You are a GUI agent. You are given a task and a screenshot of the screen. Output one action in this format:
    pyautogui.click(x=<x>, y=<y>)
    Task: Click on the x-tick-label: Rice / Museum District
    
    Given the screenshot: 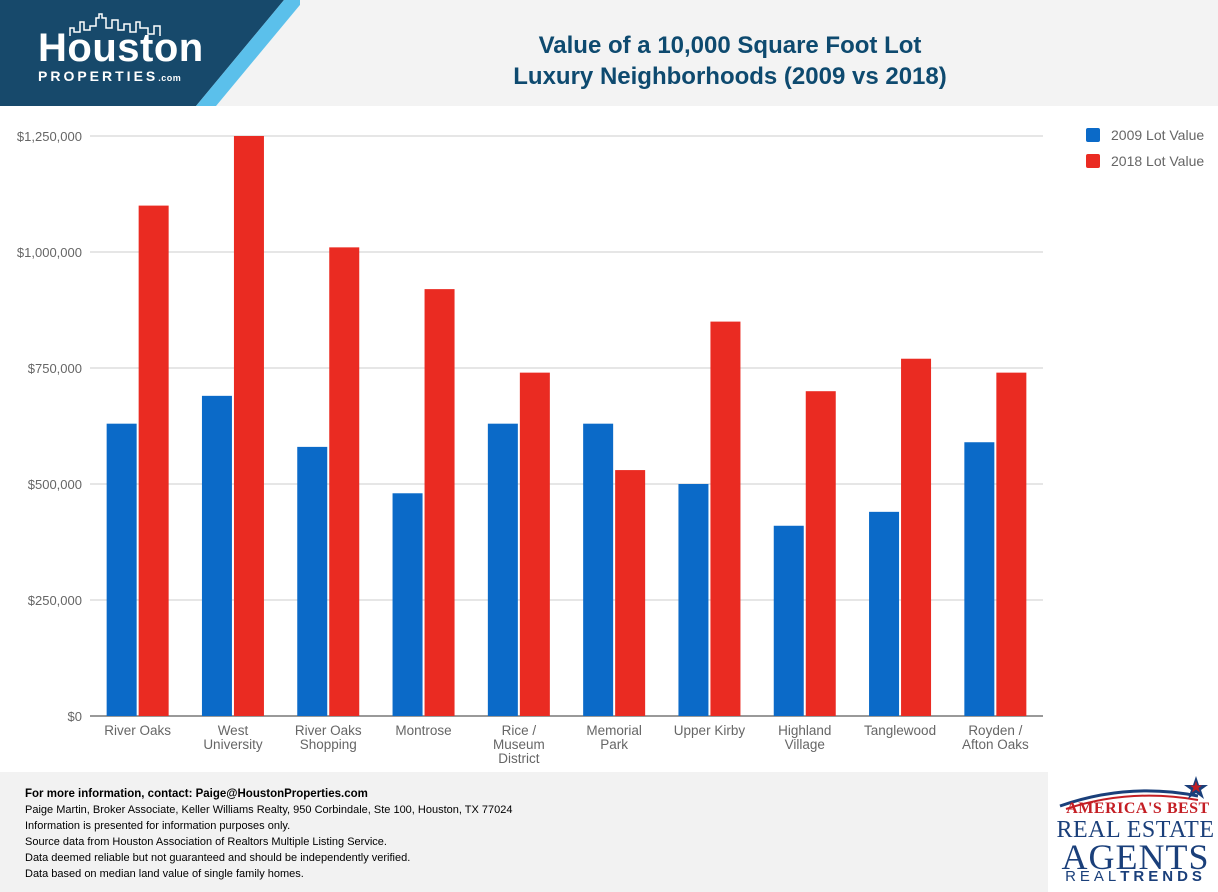 What is the action you would take?
    pyautogui.click(x=519, y=744)
    